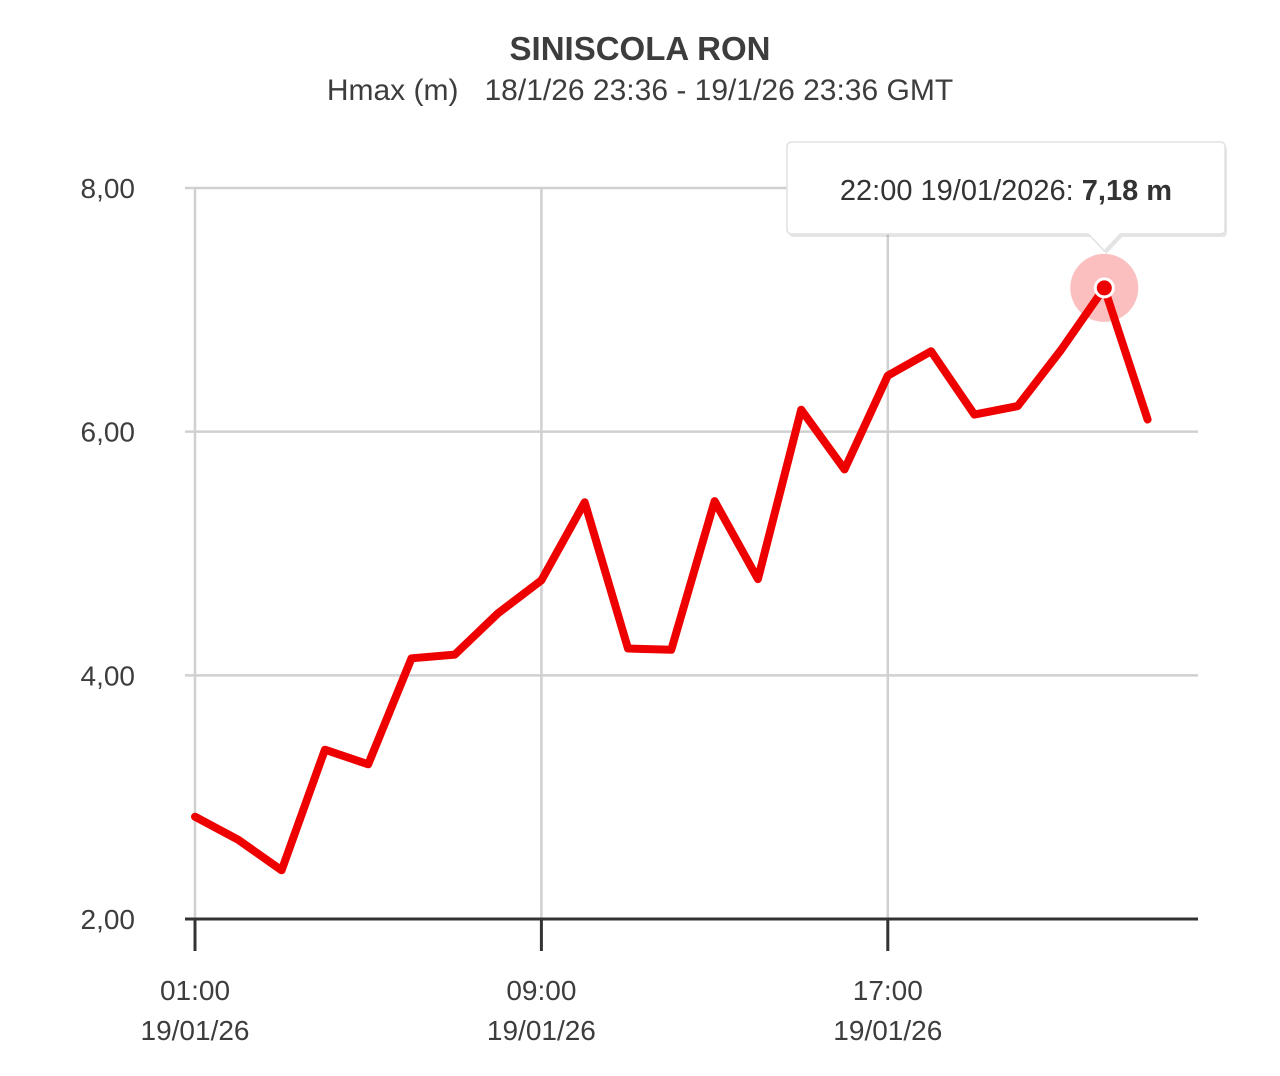  I want to click on x-tick-label-time: 01:00, so click(195, 990).